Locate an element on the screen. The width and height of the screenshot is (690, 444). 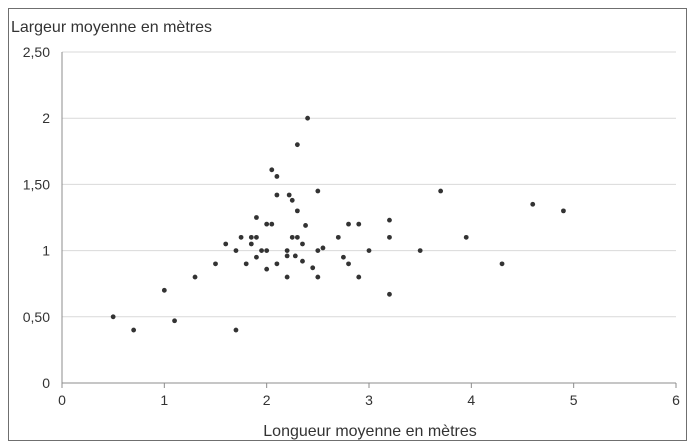
x-tick-labels: 0 1 2 3 4 5 6 is located at coordinates (369, 400).